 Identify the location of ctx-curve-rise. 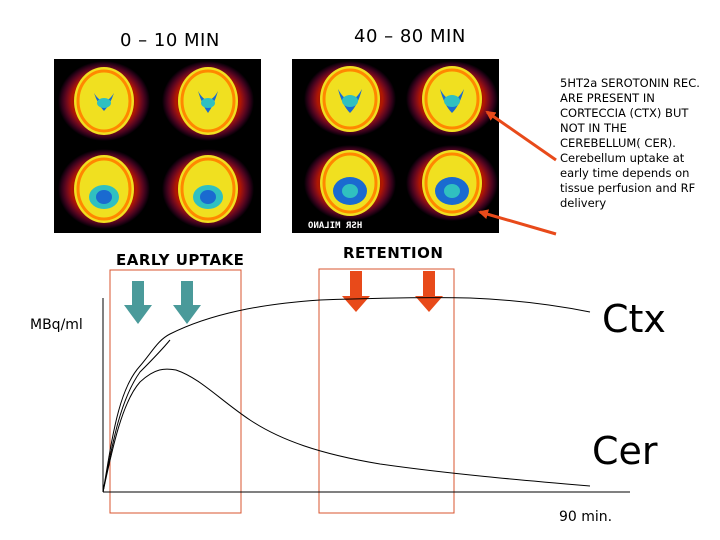
(136, 416).